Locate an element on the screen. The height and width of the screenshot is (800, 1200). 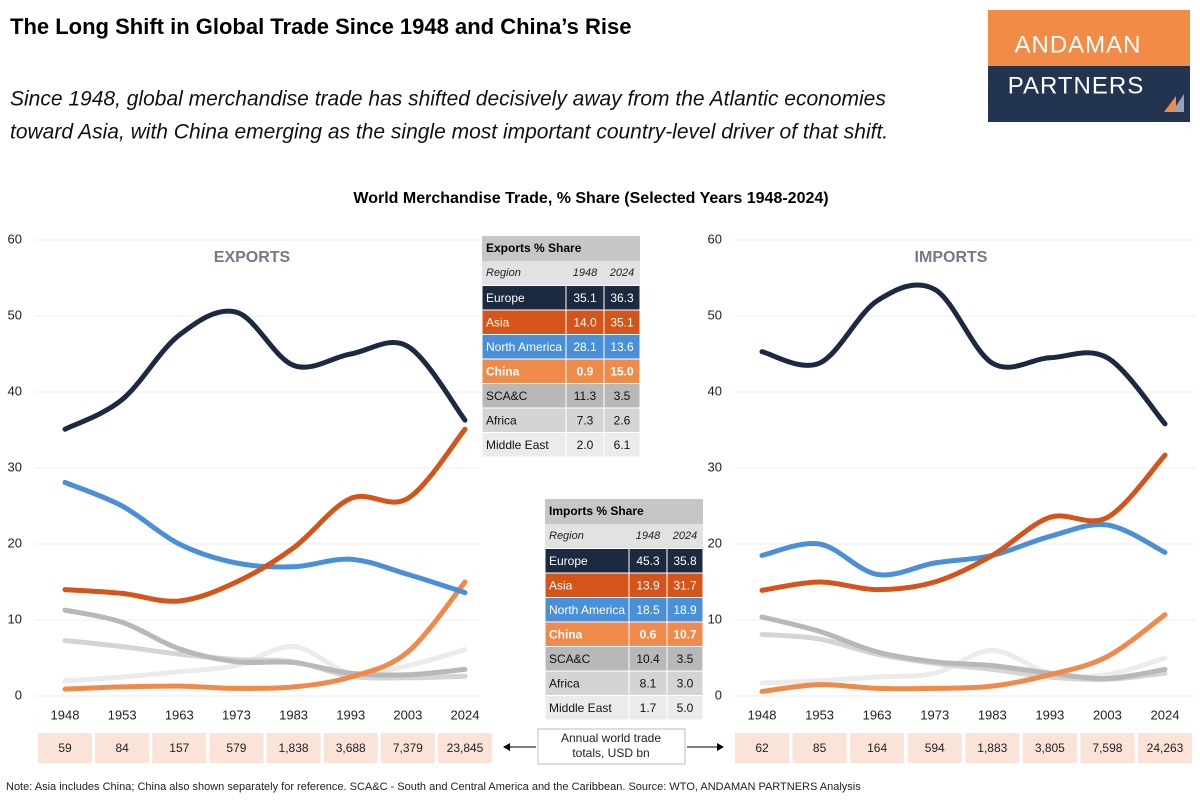
logo-text: PARTNERS is located at coordinates (1076, 85).